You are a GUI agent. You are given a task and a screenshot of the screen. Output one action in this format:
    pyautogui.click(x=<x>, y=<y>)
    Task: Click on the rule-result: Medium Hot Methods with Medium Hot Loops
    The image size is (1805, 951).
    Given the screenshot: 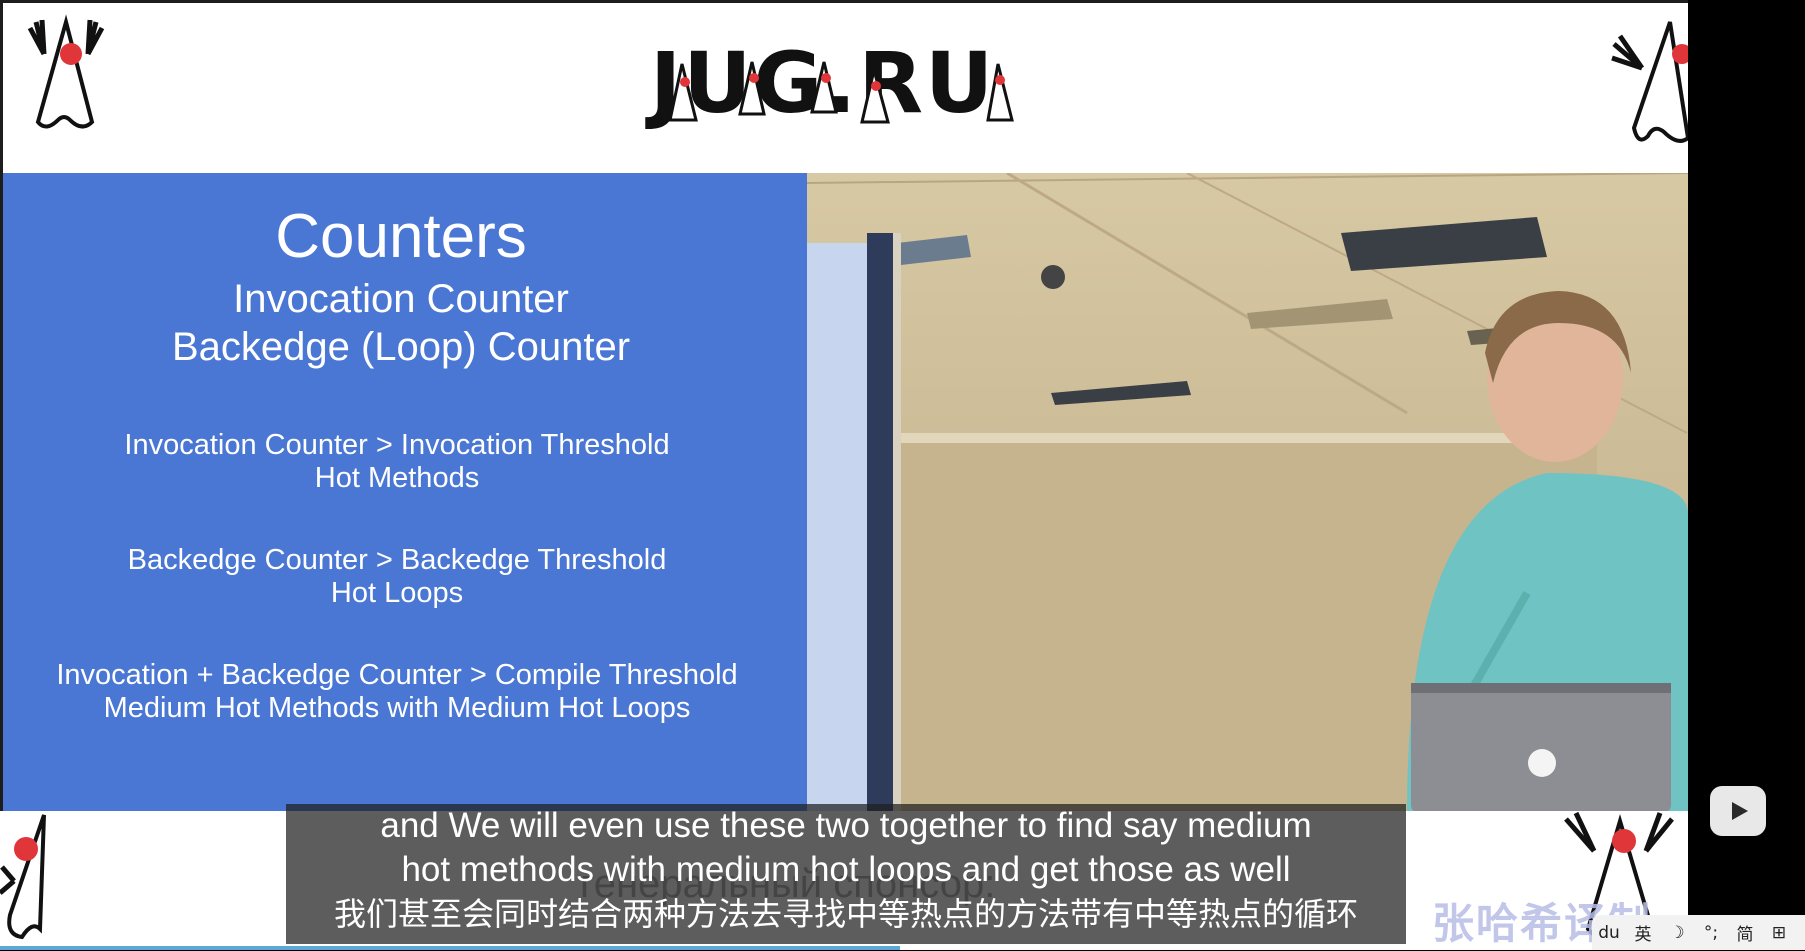 What is the action you would take?
    pyautogui.click(x=397, y=708)
    